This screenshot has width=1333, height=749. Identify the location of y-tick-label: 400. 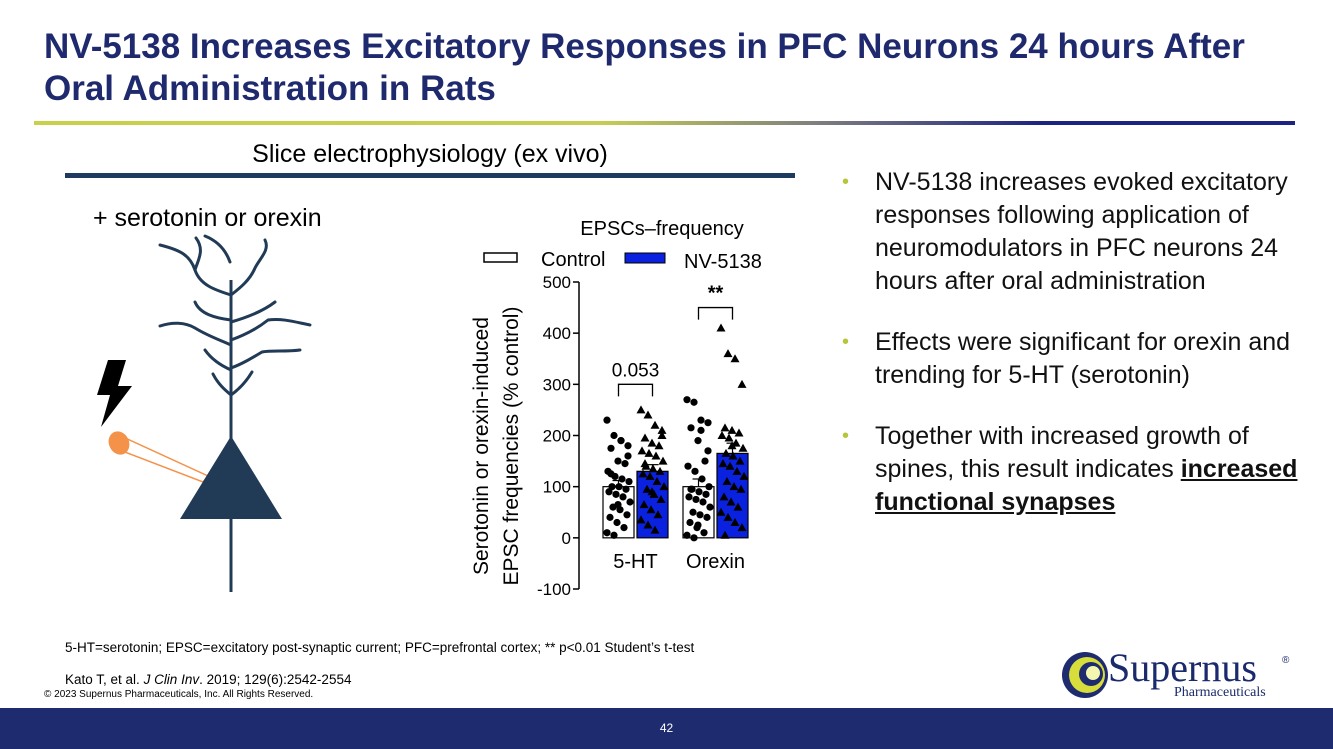
(557, 333).